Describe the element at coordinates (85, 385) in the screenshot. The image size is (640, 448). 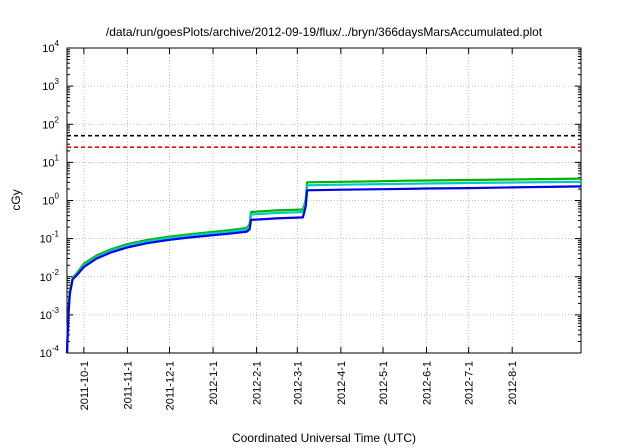
I see `x-tick-label: 2011-10-1` at that location.